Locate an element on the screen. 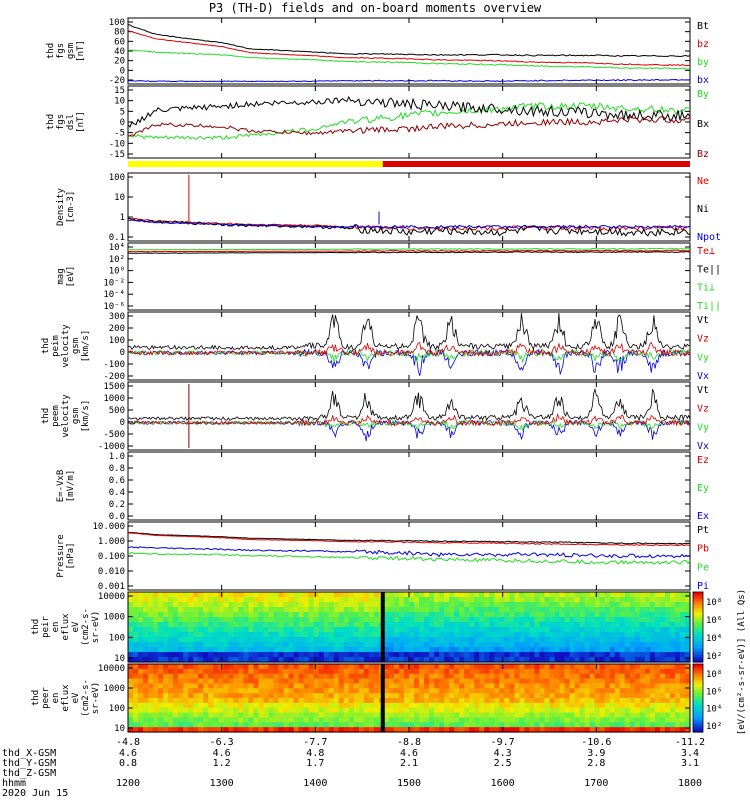 The image size is (750, 800). density-legend-Ne: Ne is located at coordinates (703, 181).